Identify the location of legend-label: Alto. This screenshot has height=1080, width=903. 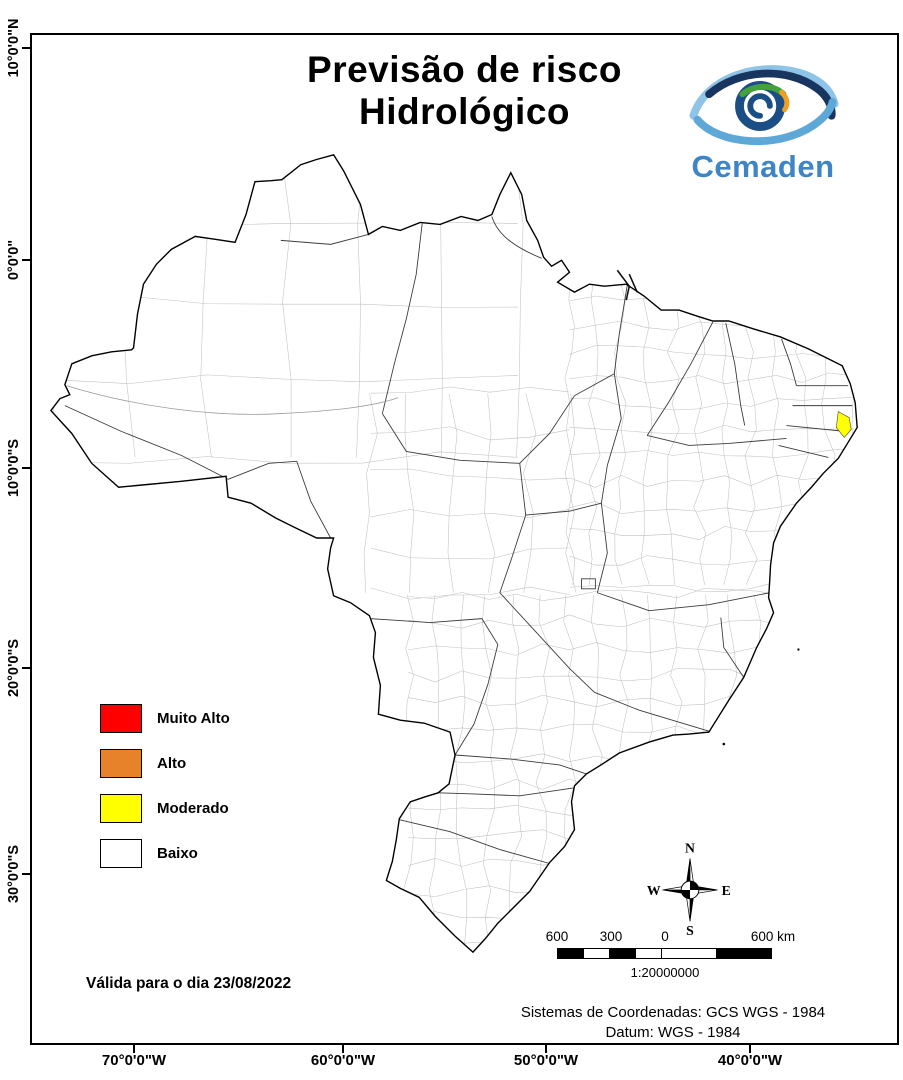
(172, 763).